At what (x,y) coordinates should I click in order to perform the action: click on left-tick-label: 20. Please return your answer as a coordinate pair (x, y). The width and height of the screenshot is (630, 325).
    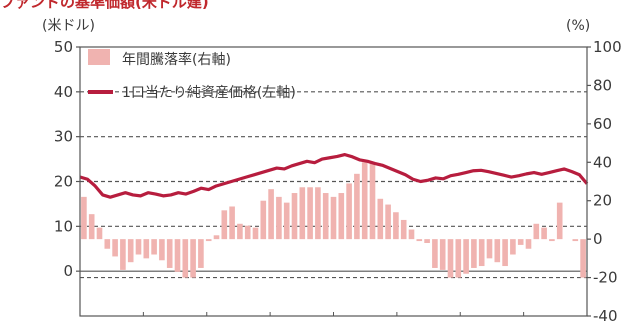
    Looking at the image, I should click on (63, 182).